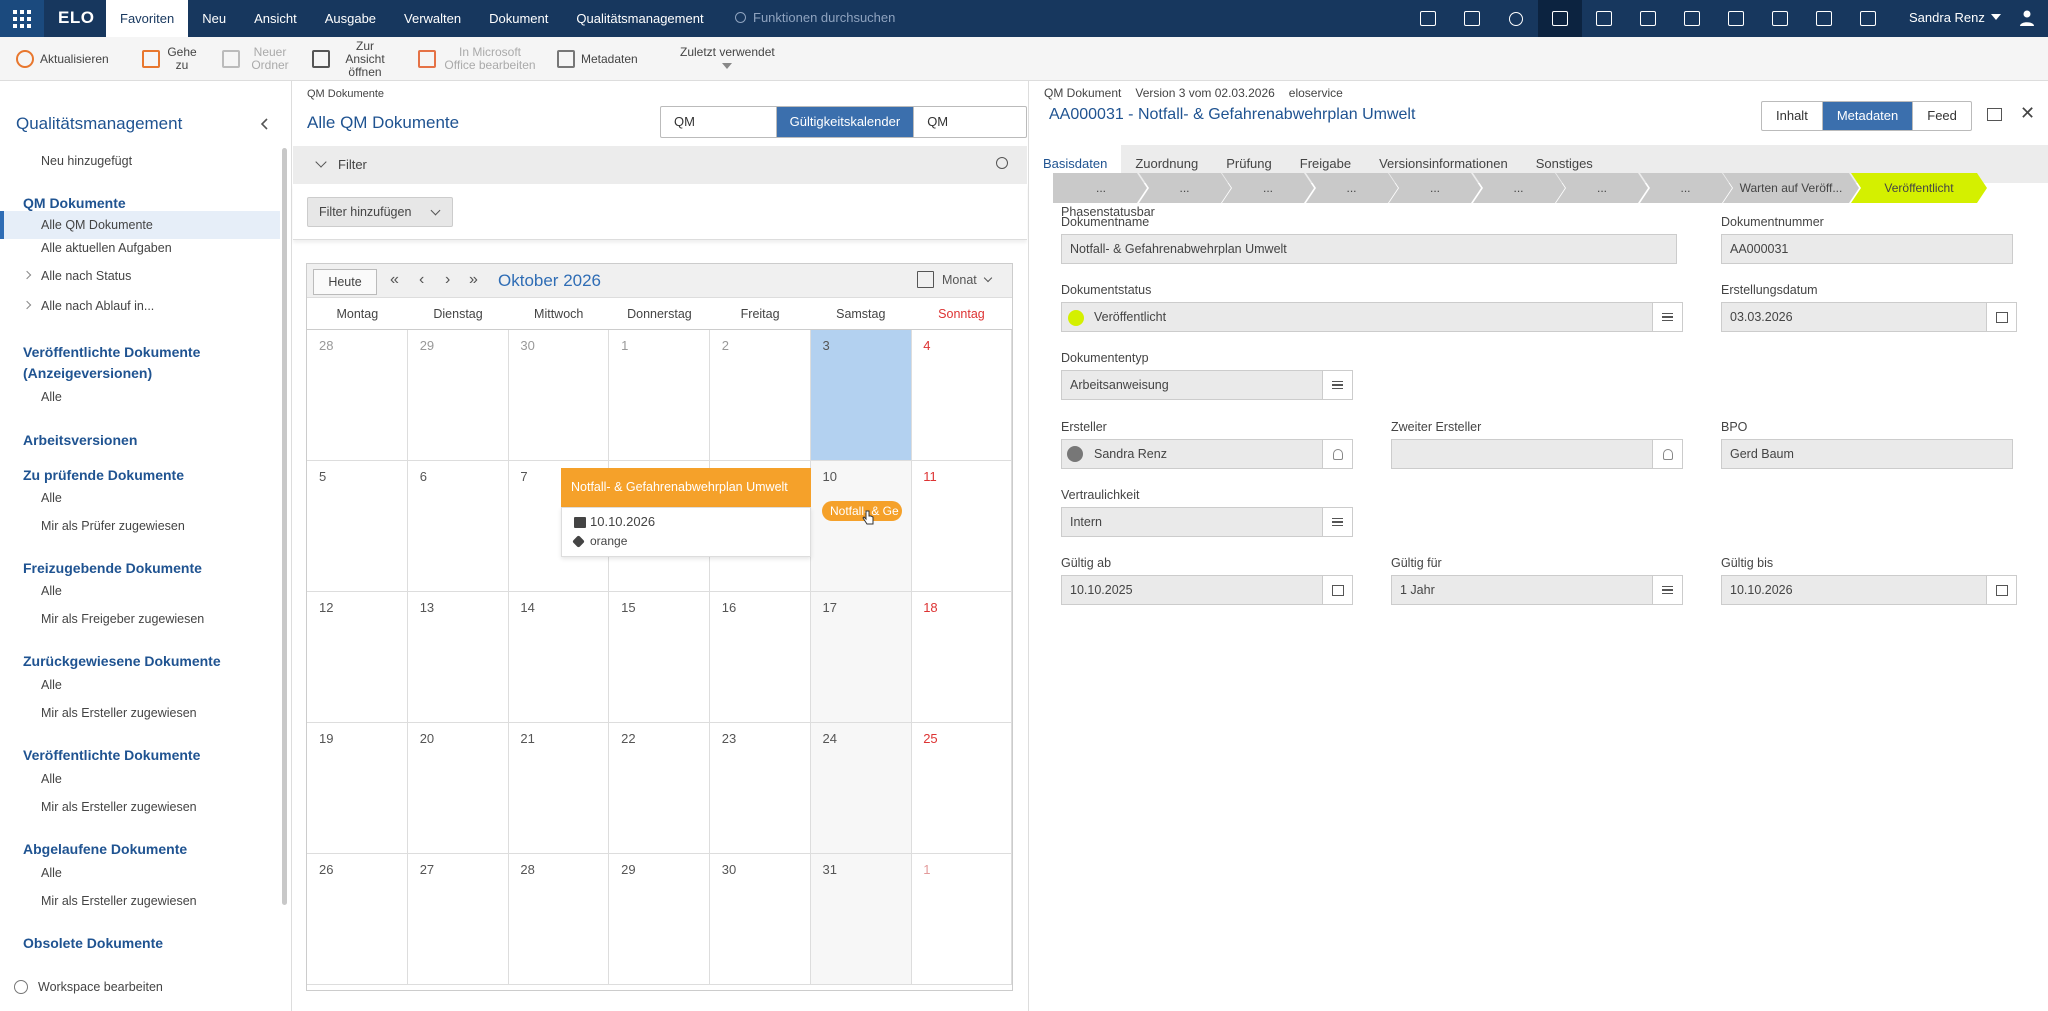 The image size is (2048, 1011). I want to click on field-gueltig_bis: 10.10.2026, so click(1854, 590).